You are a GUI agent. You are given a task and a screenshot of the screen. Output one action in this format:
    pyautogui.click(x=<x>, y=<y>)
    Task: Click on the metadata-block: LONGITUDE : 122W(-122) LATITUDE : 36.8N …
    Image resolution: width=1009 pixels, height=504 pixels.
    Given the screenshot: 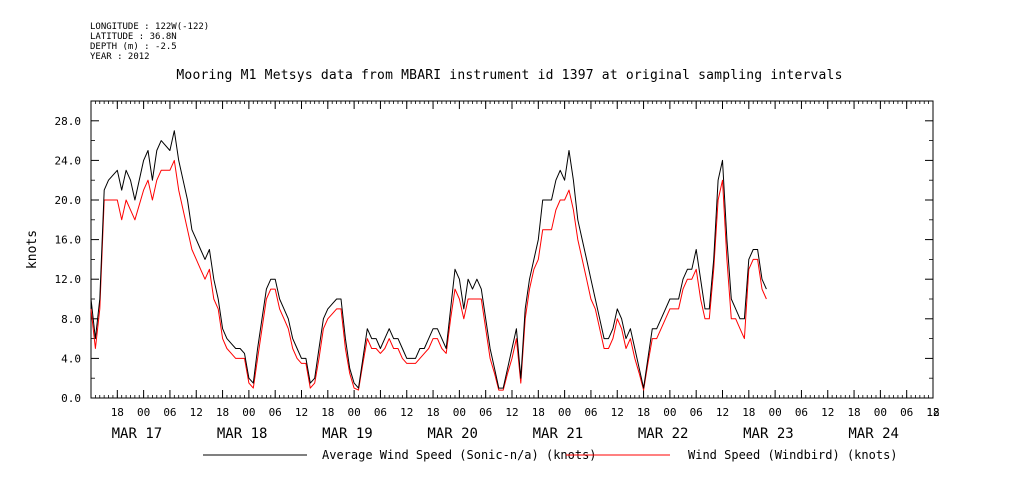 What is the action you would take?
    pyautogui.click(x=149, y=42)
    